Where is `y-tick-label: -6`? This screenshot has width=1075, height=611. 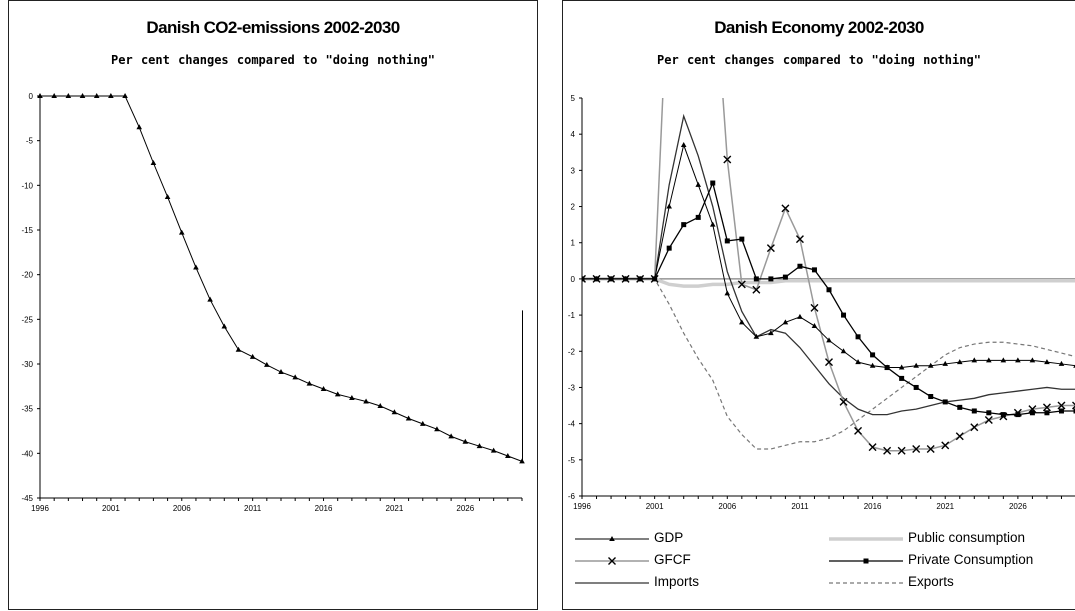
y-tick-label: -6 is located at coordinates (572, 496).